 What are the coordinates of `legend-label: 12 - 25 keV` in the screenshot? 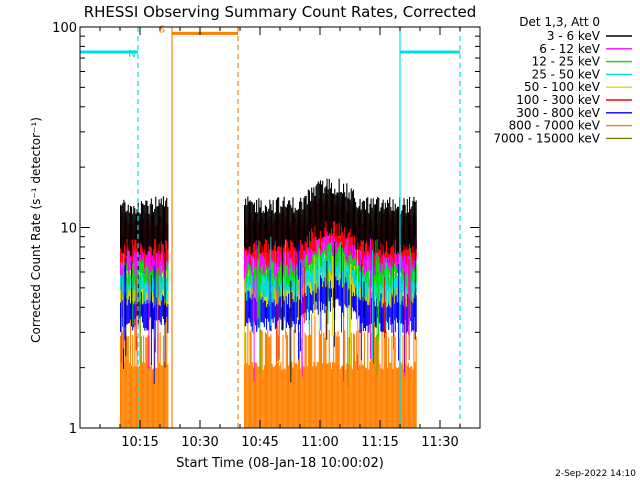 It's located at (566, 62).